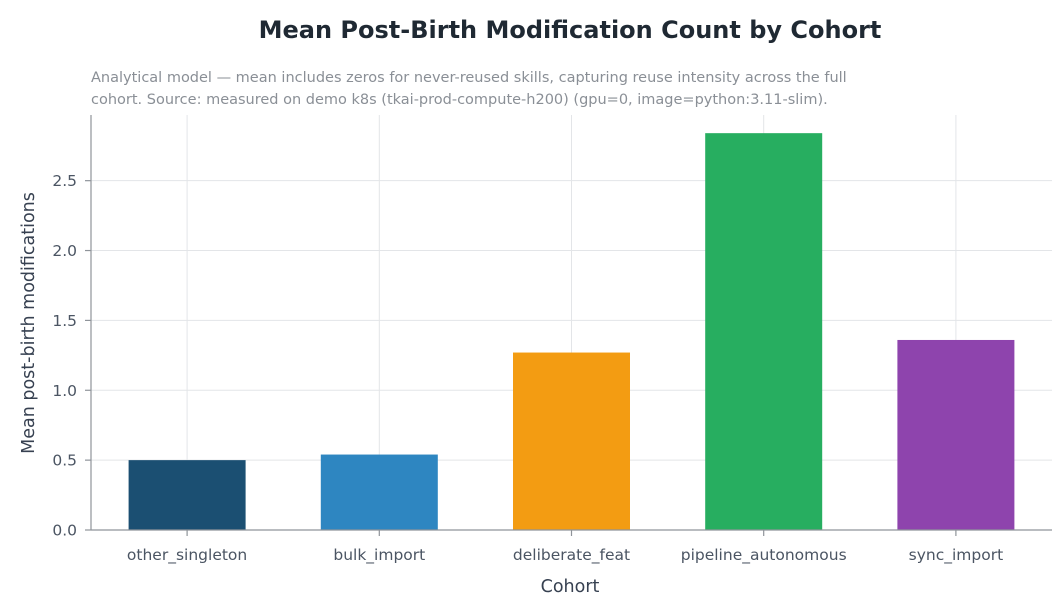 The width and height of the screenshot is (1064, 615). What do you see at coordinates (956, 555) in the screenshot?
I see `x-tick-label: sync_import` at bounding box center [956, 555].